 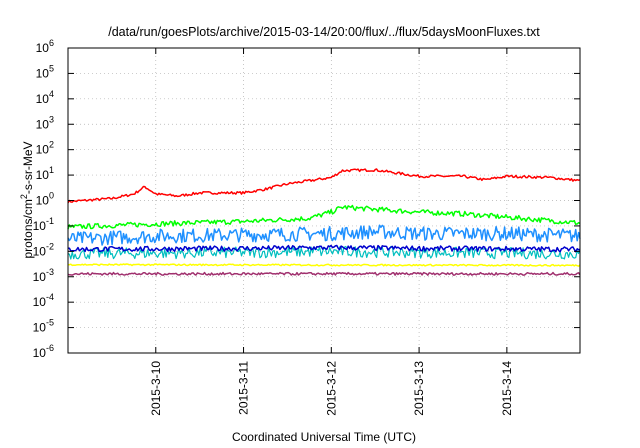 I want to click on x-tick-label: 2015-3-14, so click(x=507, y=388).